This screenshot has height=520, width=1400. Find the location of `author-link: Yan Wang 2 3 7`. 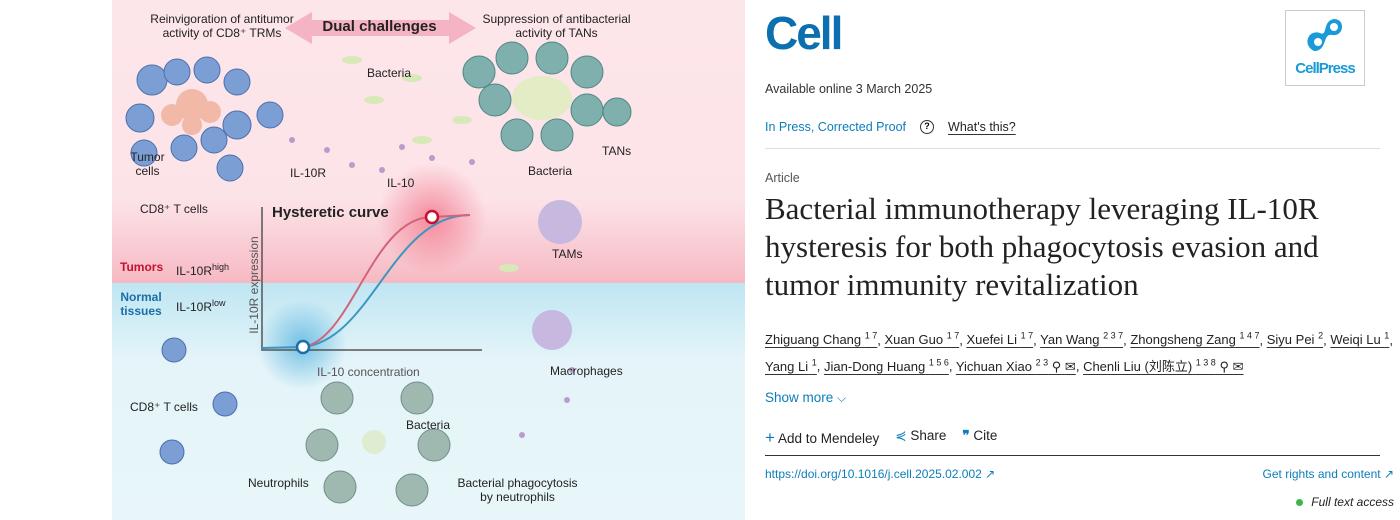

author-link: Yan Wang 2 3 7 is located at coordinates (1082, 339).